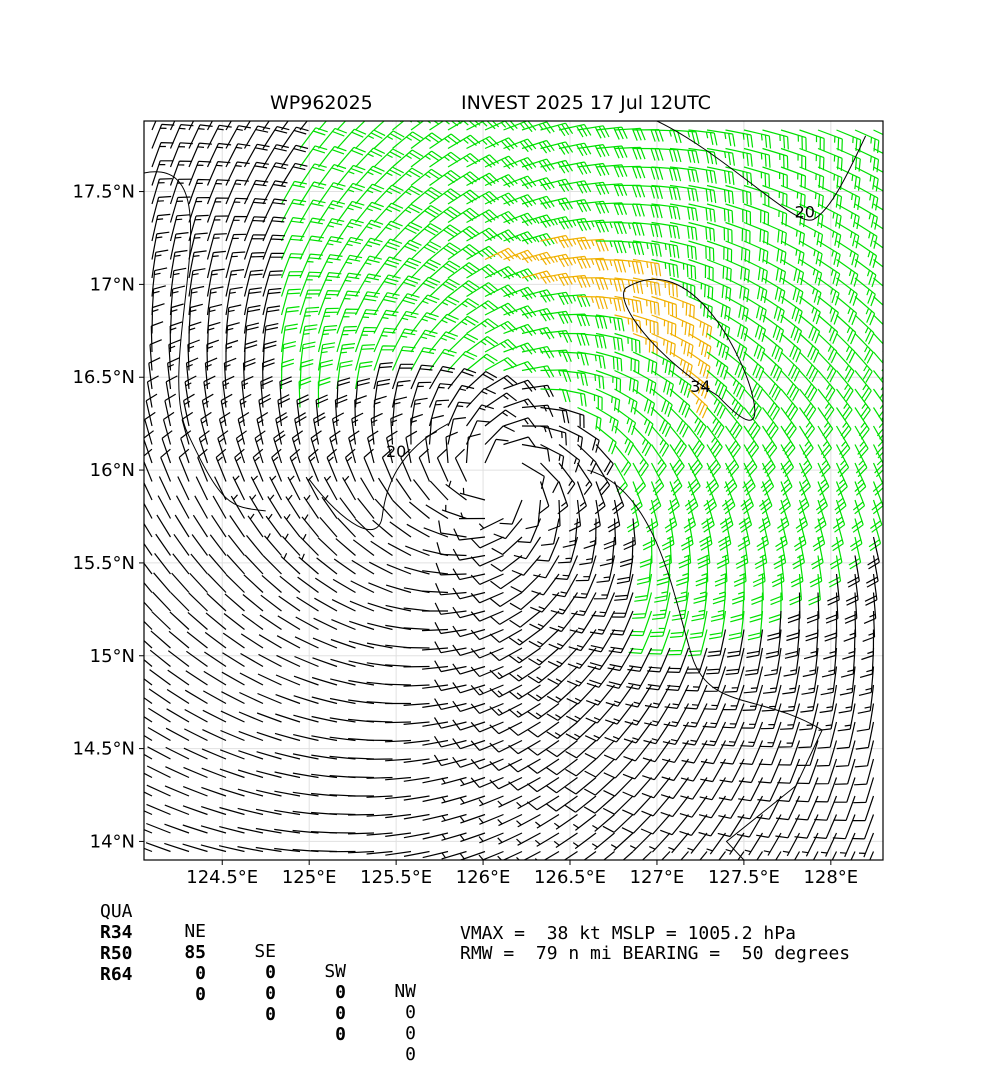 The height and width of the screenshot is (1085, 1000). Describe the element at coordinates (323, 972) in the screenshot. I see `table-header-sw: SW` at that location.